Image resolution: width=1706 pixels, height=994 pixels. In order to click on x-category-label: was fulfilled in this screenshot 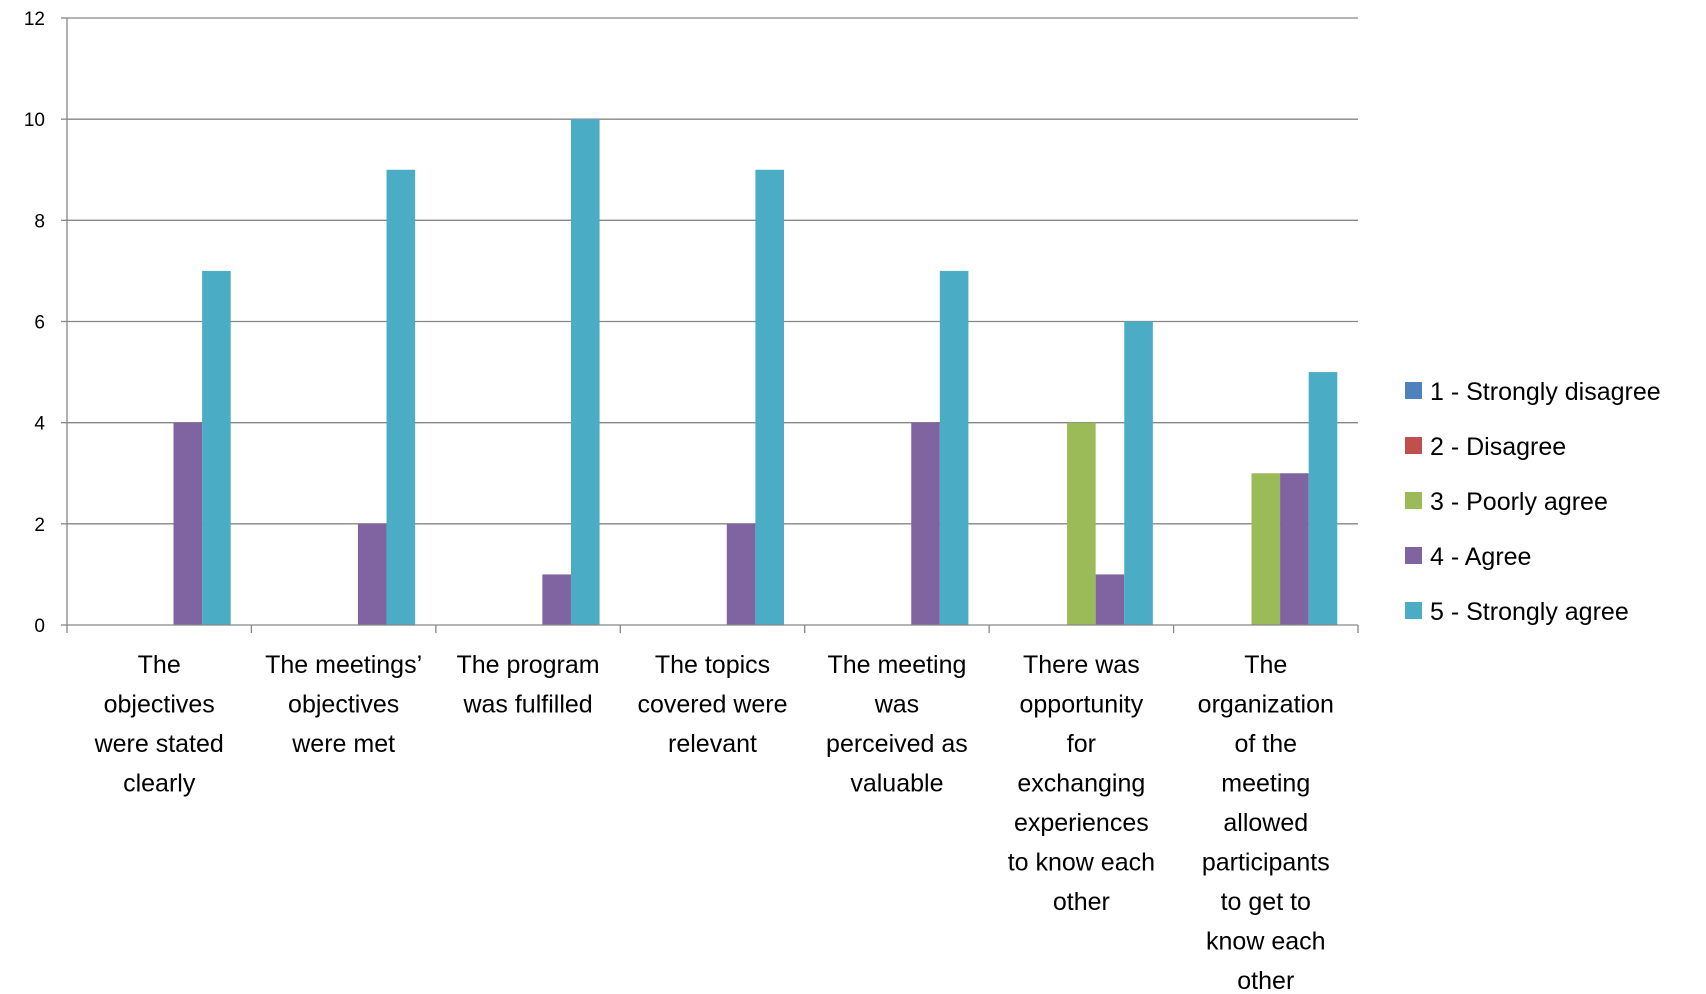, I will do `click(527, 705)`.